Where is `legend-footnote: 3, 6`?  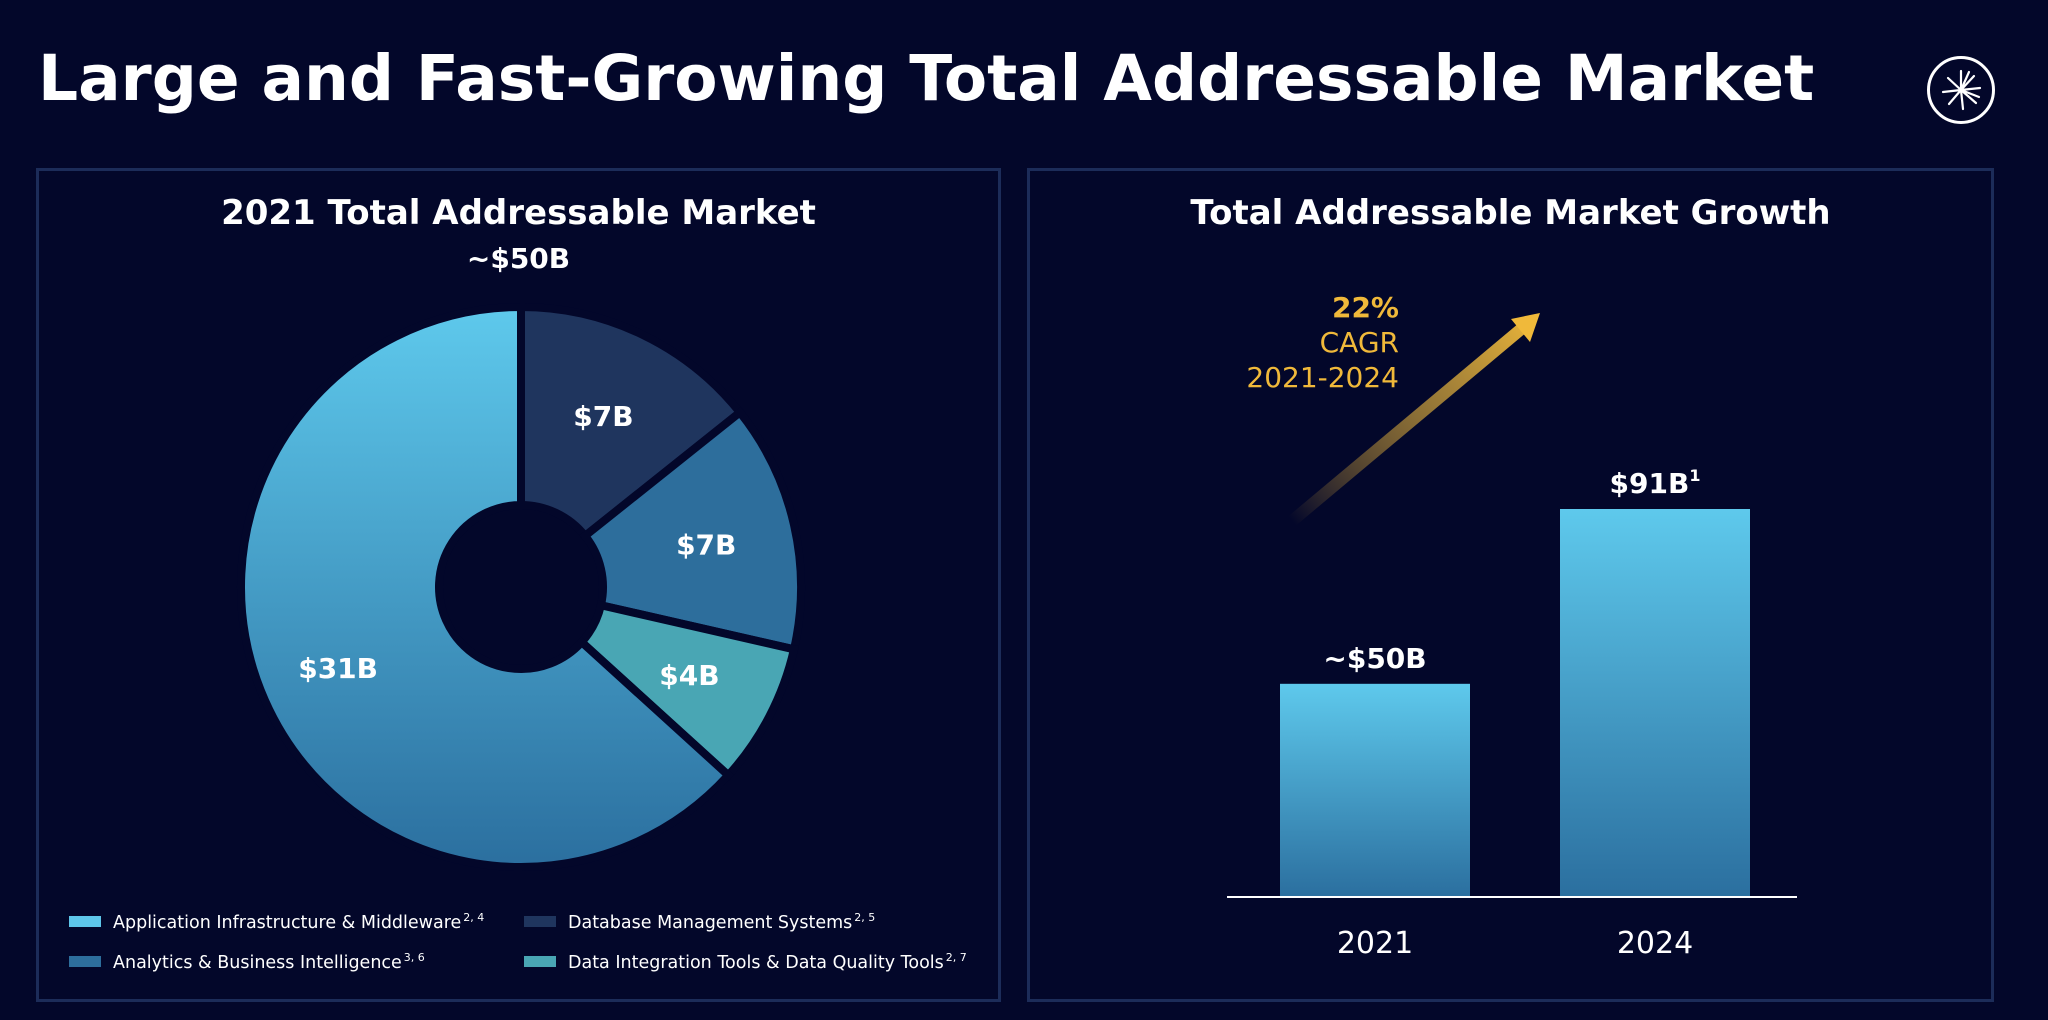 legend-footnote: 3, 6 is located at coordinates (414, 957).